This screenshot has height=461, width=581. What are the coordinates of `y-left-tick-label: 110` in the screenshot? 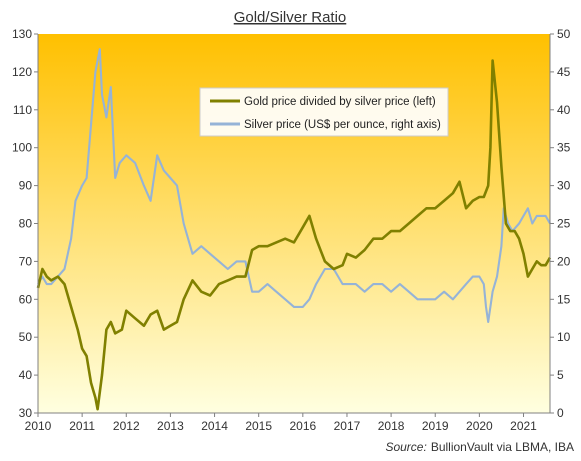 It's located at (22, 110).